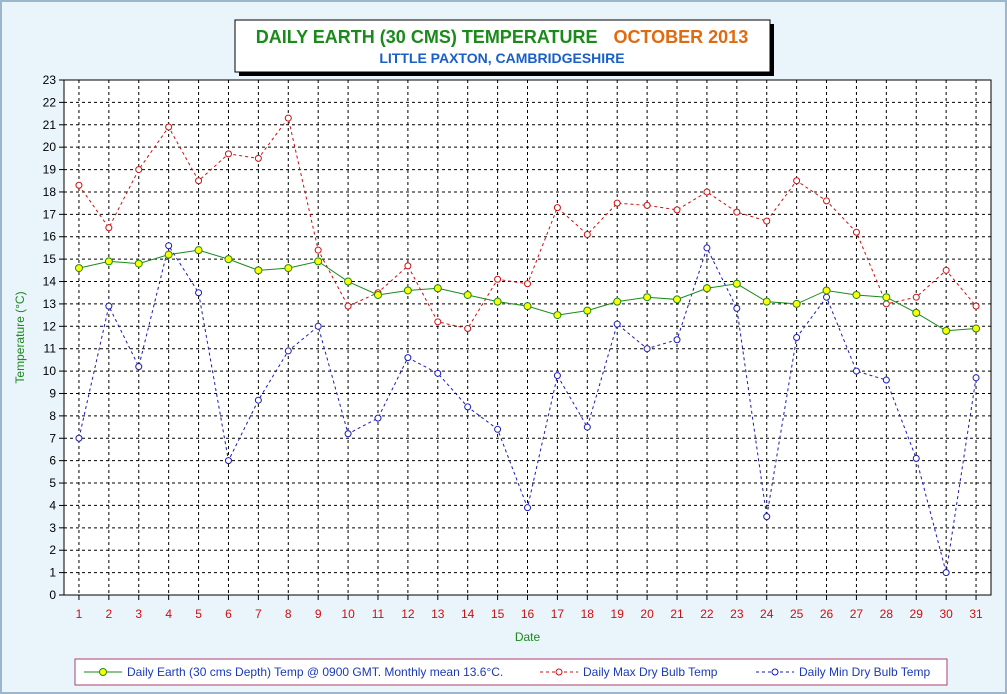 This screenshot has height=694, width=1007. I want to click on y-tick-label: 11, so click(50, 349).